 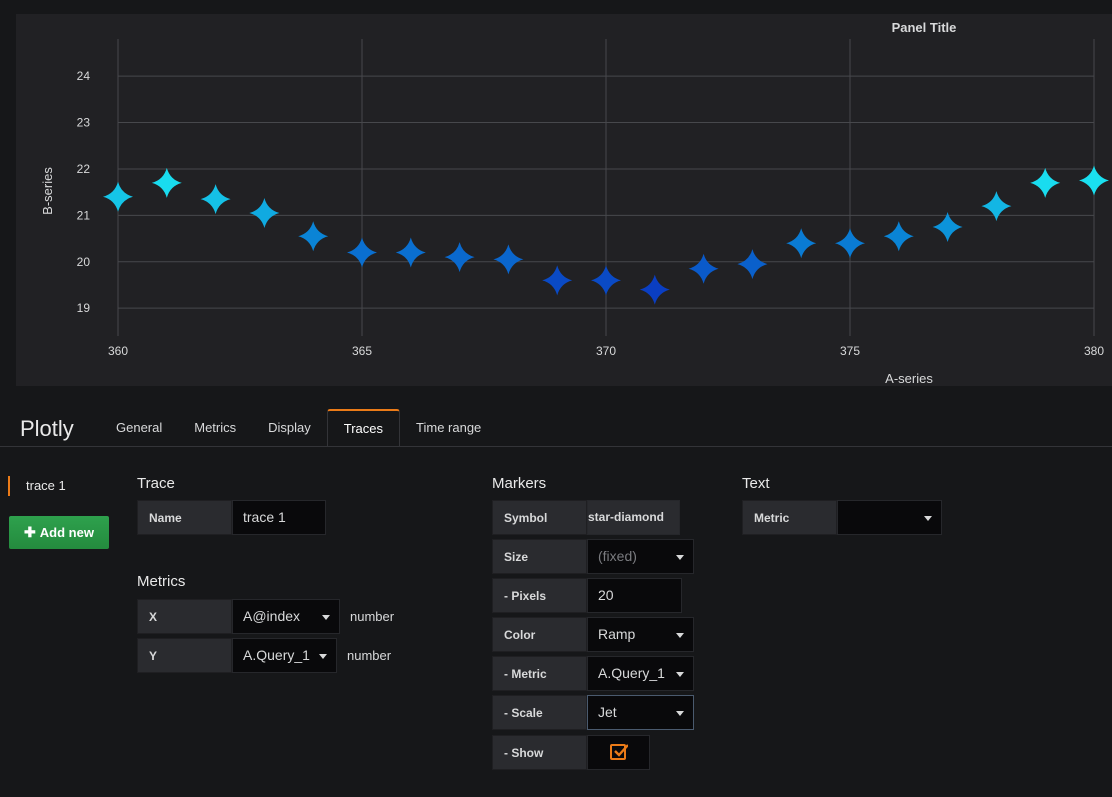 I want to click on marker-color-select: Ramp, so click(x=640, y=634).